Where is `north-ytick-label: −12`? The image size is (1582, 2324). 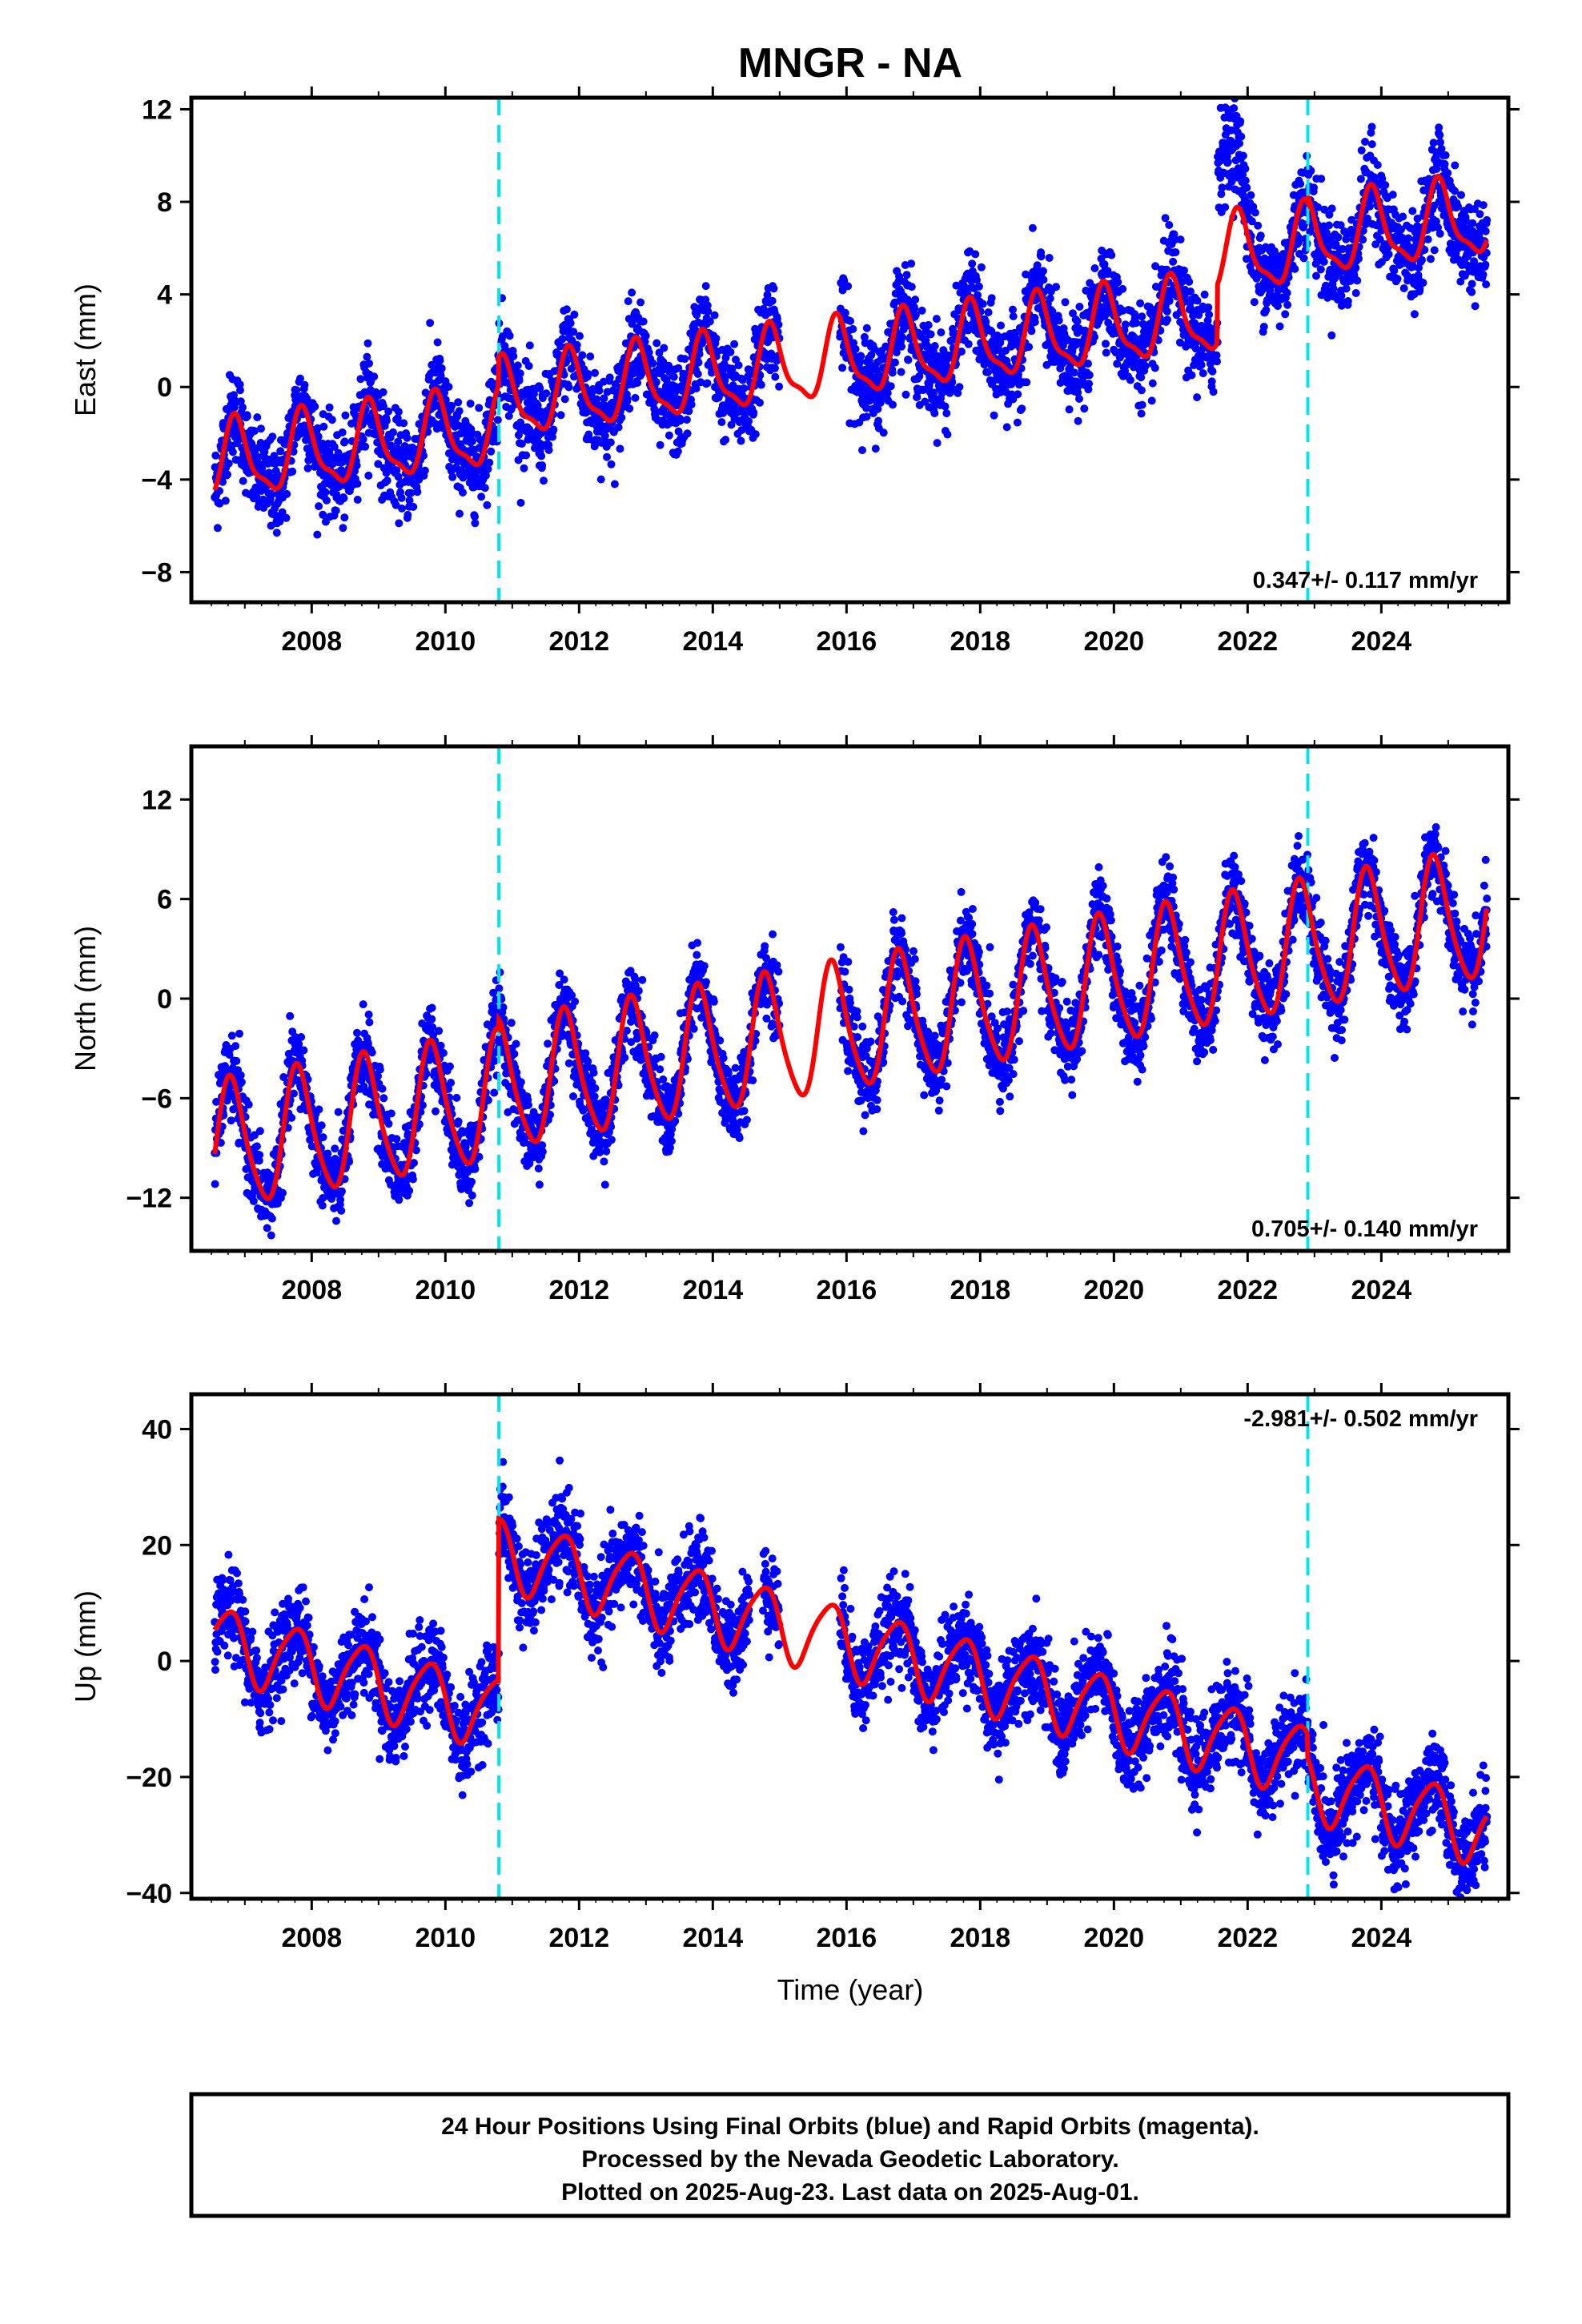 north-ytick-label: −12 is located at coordinates (149, 1199).